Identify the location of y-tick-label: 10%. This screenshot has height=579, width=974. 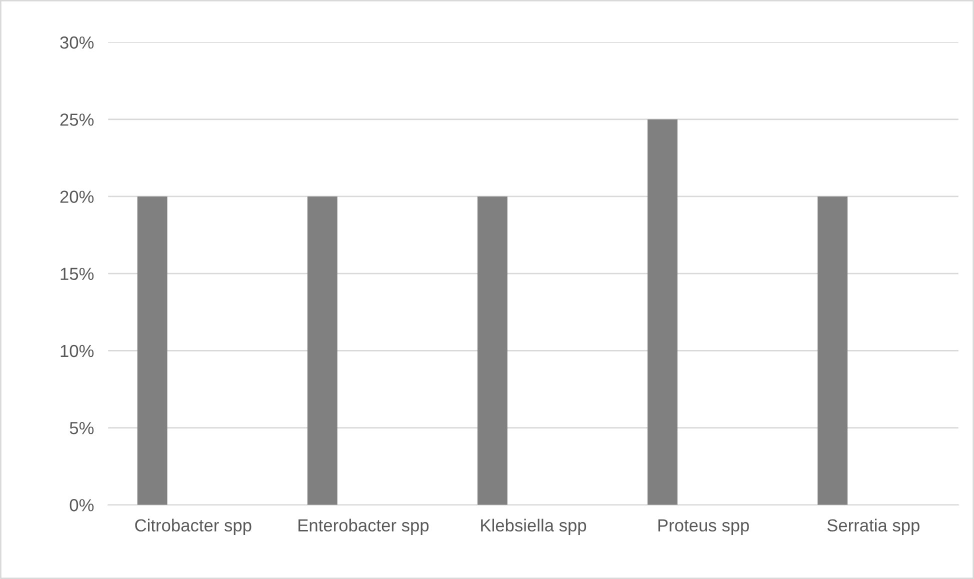
(77, 351).